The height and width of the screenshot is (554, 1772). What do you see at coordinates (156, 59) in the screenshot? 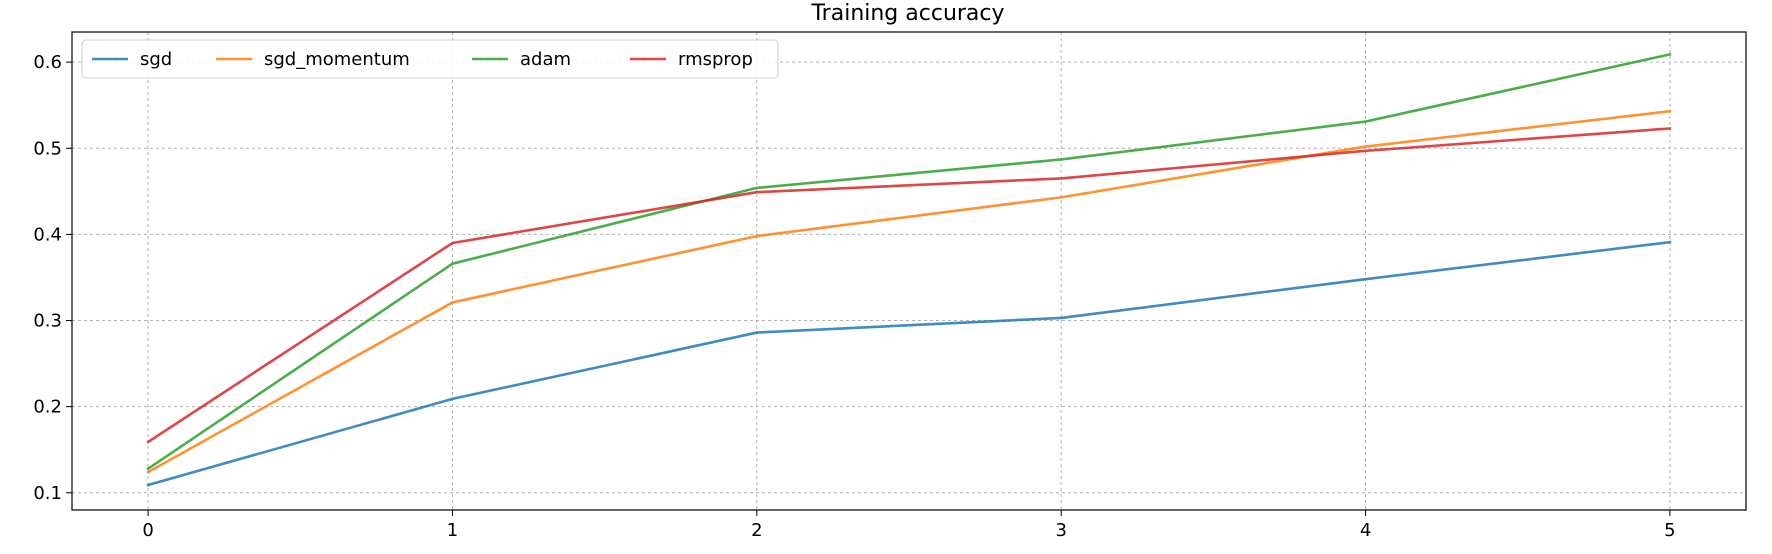
I see `legend-label-sgd: sgd` at bounding box center [156, 59].